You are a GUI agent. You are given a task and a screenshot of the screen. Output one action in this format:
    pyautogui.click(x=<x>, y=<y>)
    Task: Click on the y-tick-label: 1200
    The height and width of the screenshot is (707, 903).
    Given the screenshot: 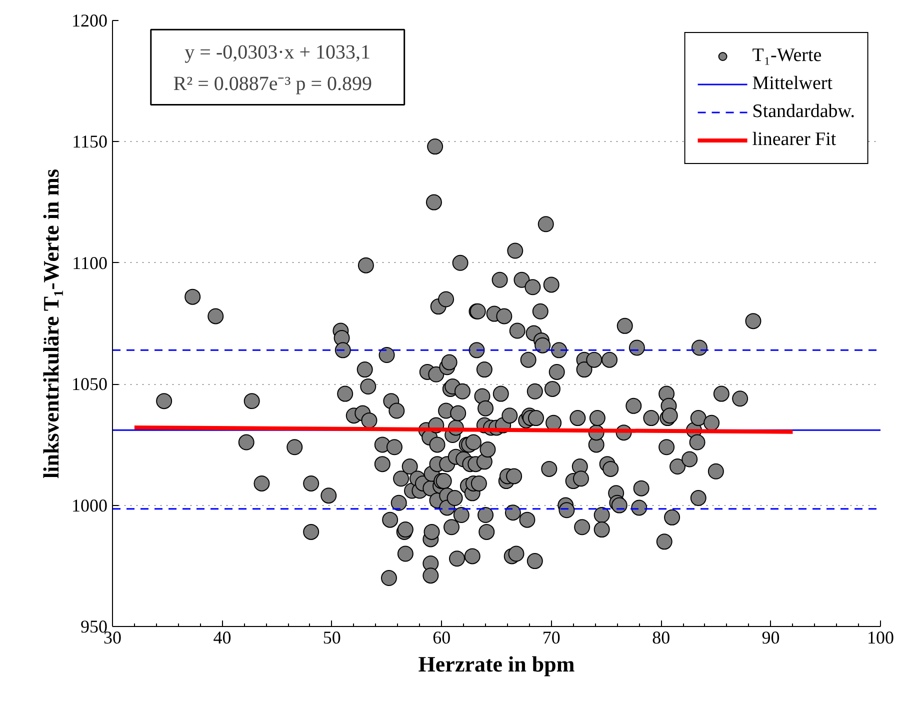 What is the action you would take?
    pyautogui.click(x=90, y=20)
    